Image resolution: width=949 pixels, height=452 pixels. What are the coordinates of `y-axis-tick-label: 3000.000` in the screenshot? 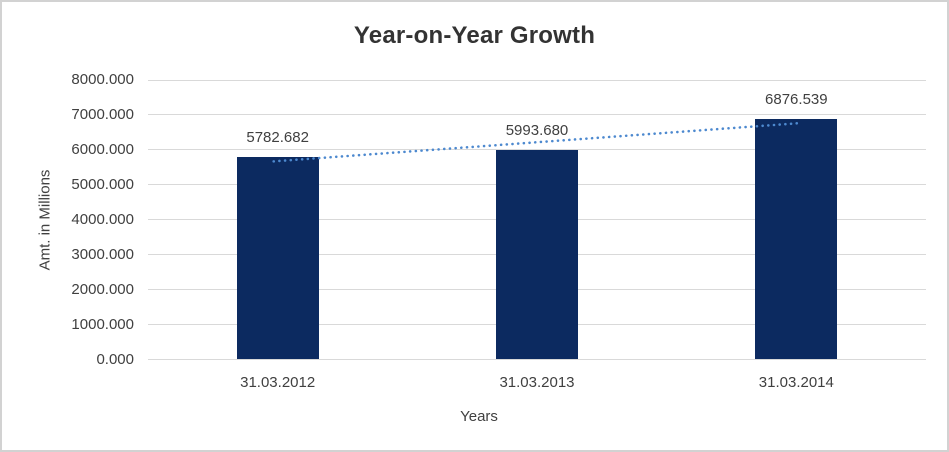 It's located at (102, 254).